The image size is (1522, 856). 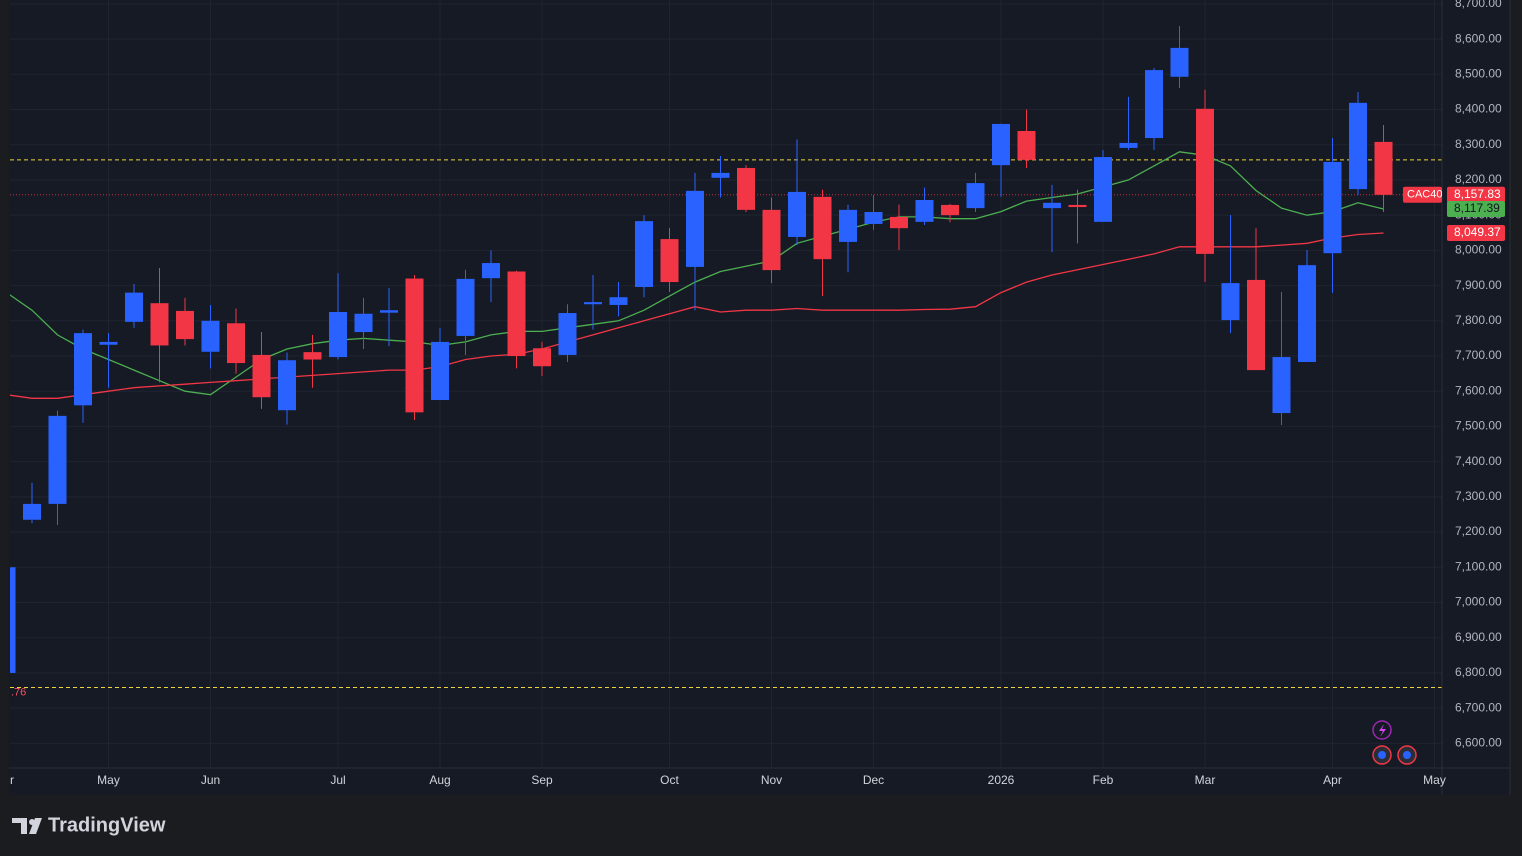 What do you see at coordinates (1478, 707) in the screenshot?
I see `y-tick-label: 6,700.00` at bounding box center [1478, 707].